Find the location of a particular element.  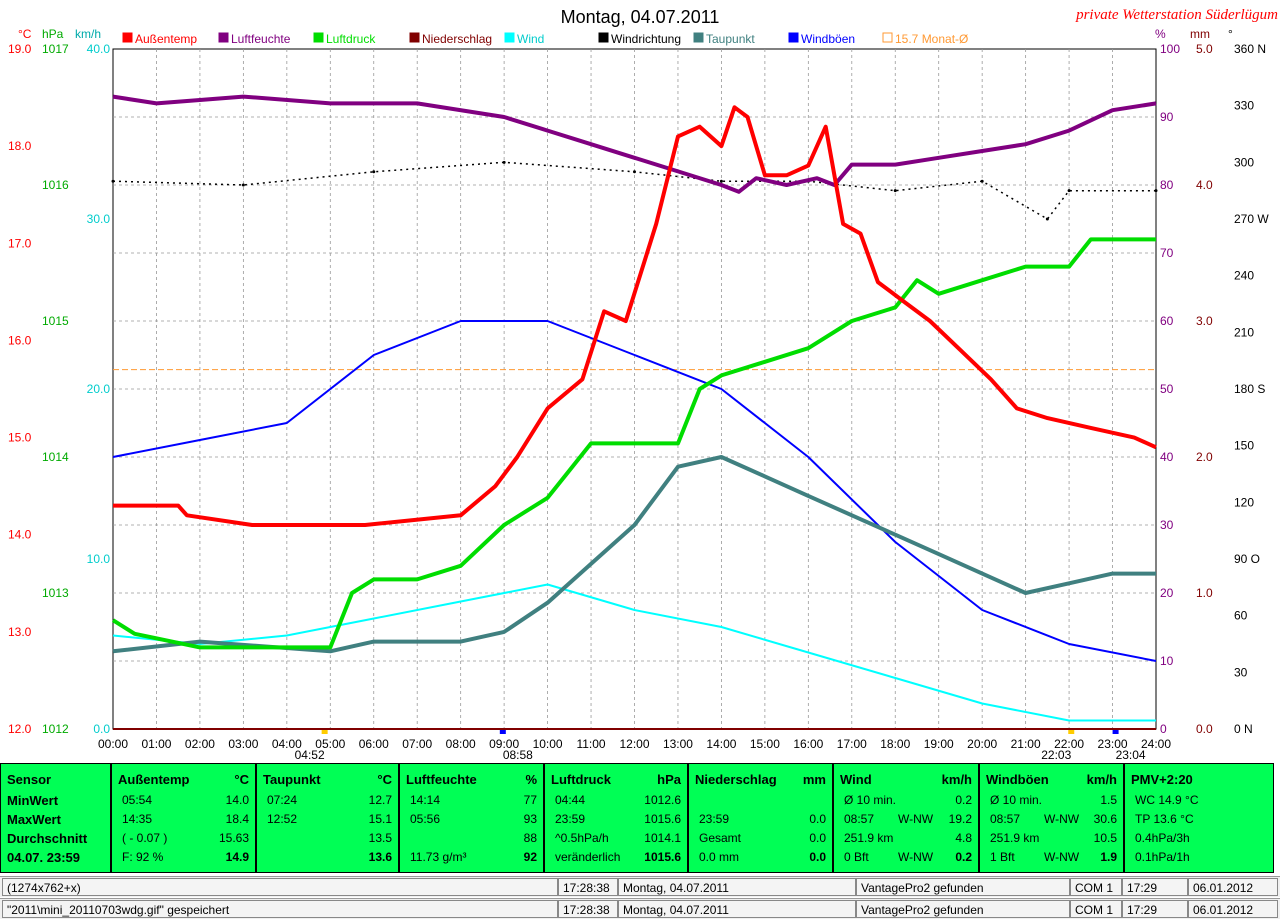

panel-cell-value: 1.9 is located at coordinates (1108, 857).